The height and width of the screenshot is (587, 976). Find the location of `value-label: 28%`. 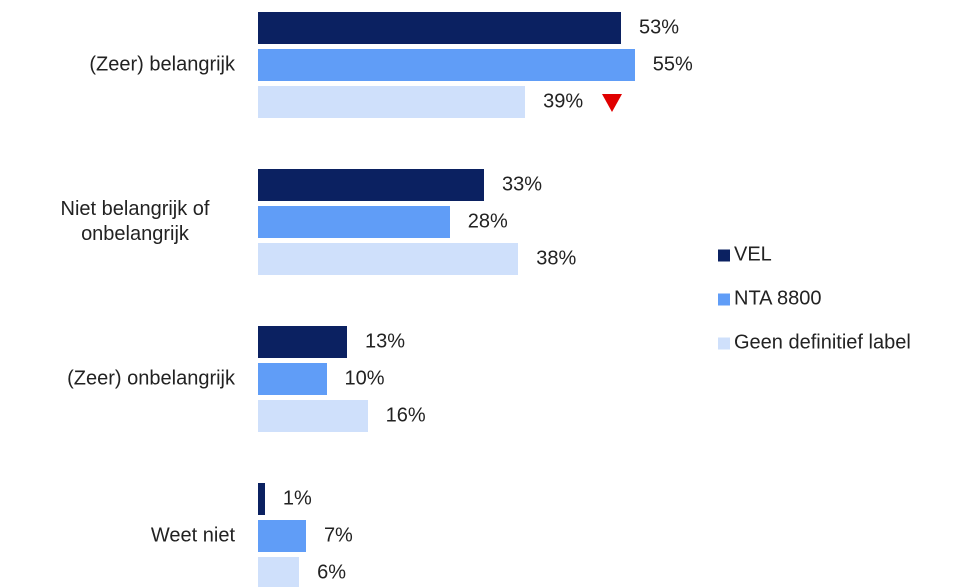

value-label: 28% is located at coordinates (487, 221).